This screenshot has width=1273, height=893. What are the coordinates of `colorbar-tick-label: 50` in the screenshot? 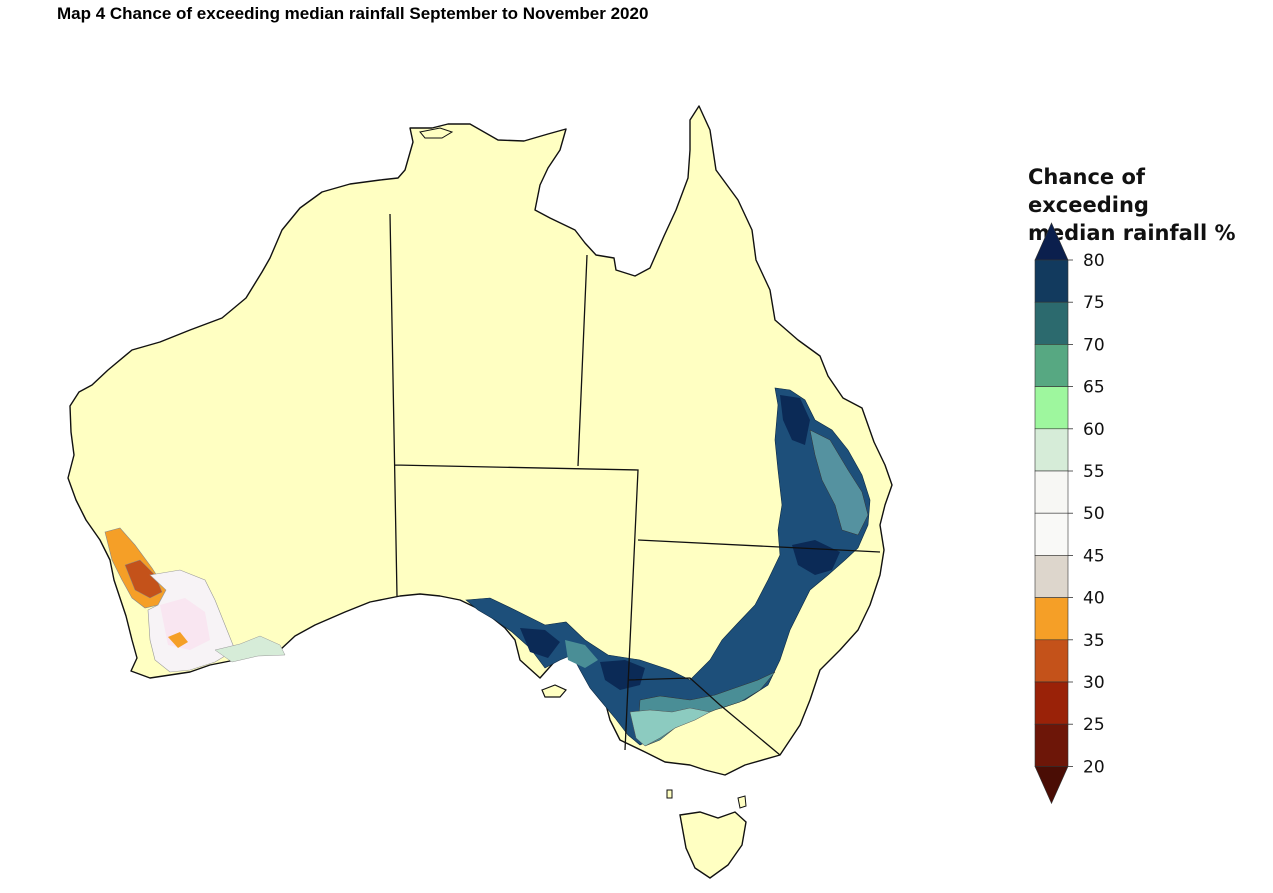 It's located at (1094, 514).